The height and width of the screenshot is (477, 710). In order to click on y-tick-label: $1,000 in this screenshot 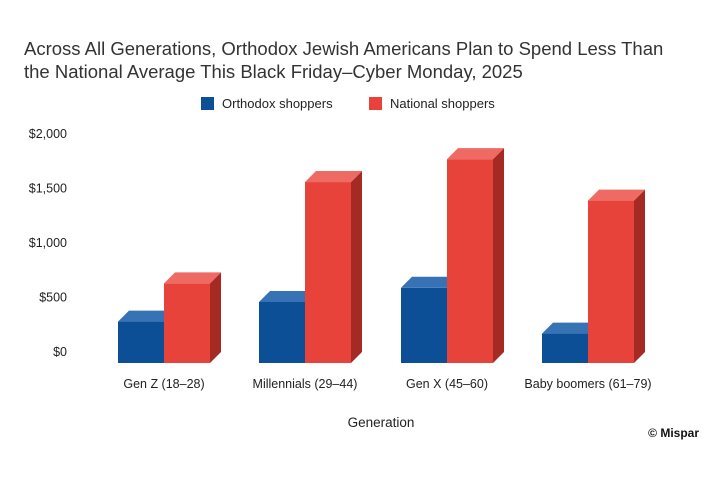, I will do `click(48, 243)`.